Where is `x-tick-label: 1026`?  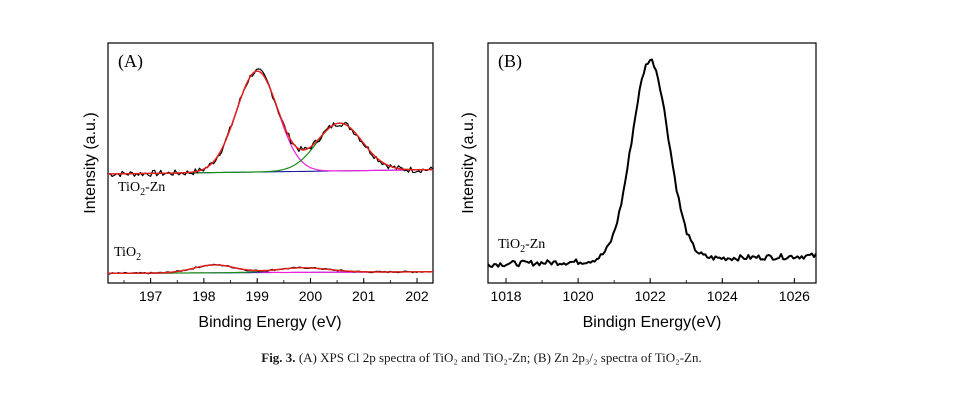 x-tick-label: 1026 is located at coordinates (794, 296).